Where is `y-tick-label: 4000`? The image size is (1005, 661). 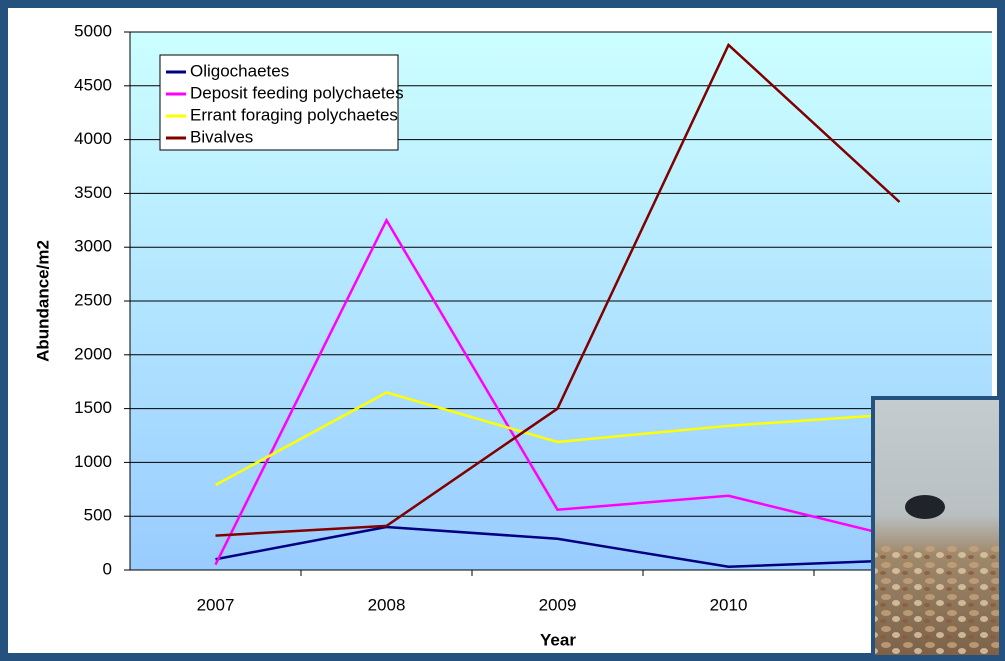
y-tick-label: 4000 is located at coordinates (93, 138).